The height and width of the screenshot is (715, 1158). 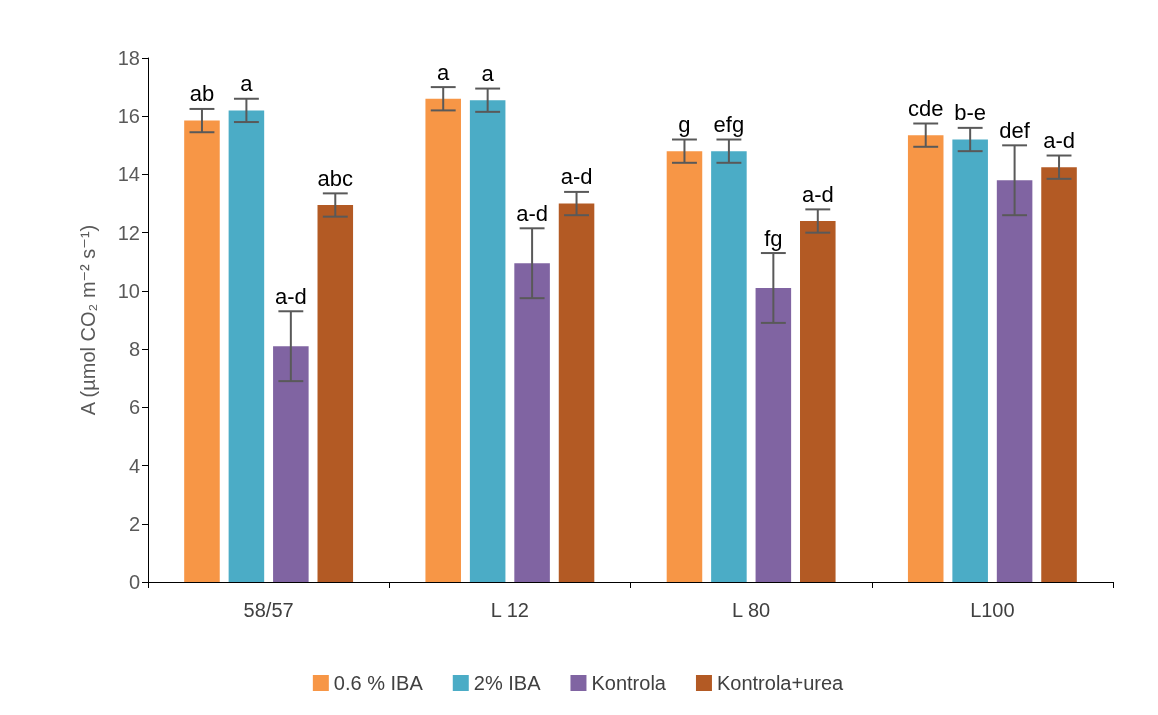 What do you see at coordinates (134, 465) in the screenshot?
I see `y-tick-label: 4` at bounding box center [134, 465].